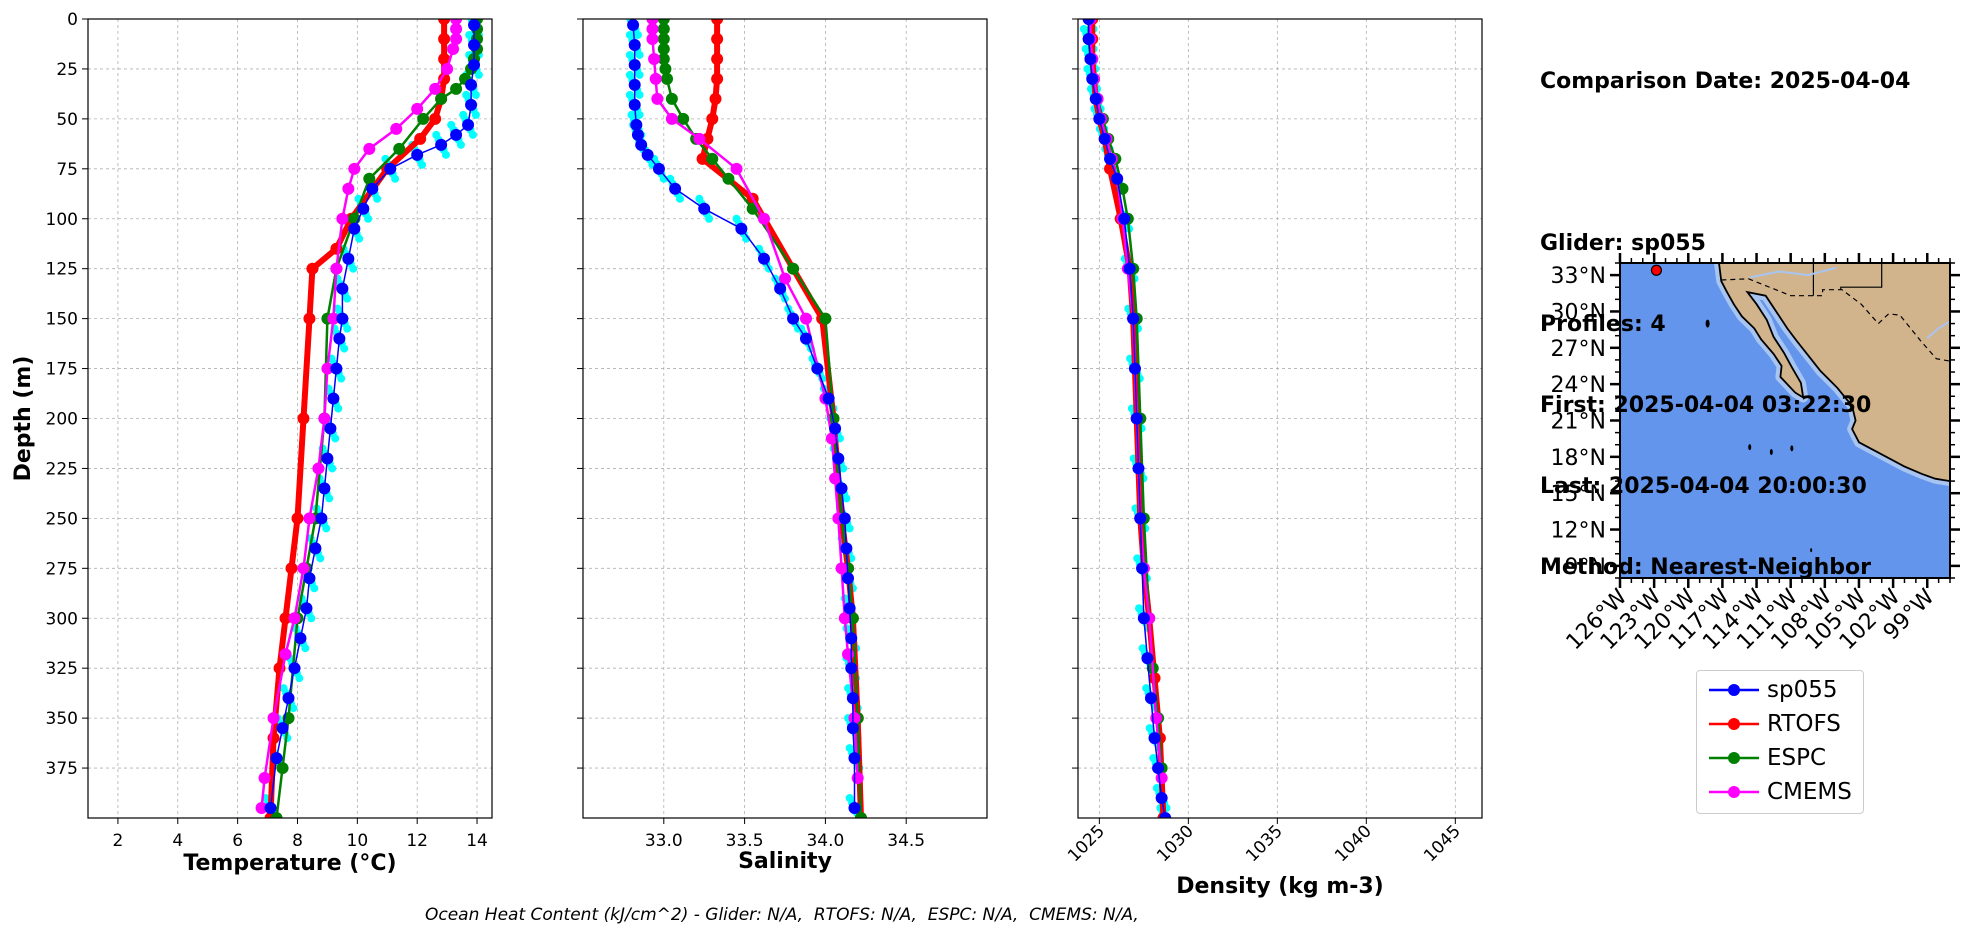  What do you see at coordinates (746, 418) in the screenshot?
I see `profile-data` at bounding box center [746, 418].